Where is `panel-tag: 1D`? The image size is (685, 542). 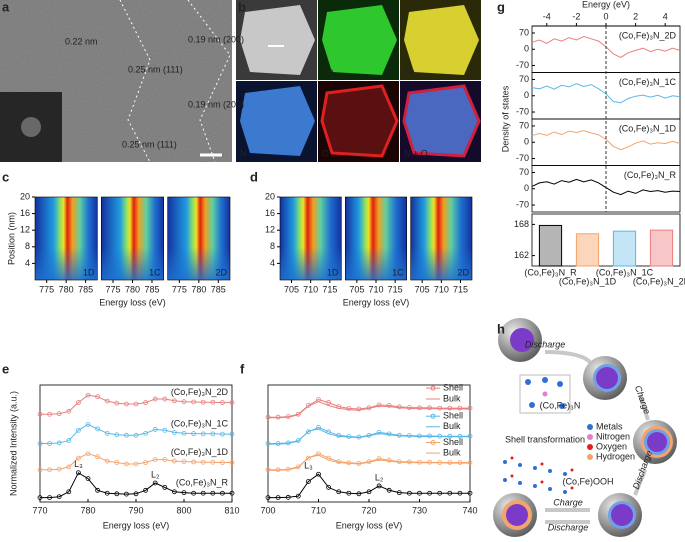 panel-tag: 1D is located at coordinates (333, 272).